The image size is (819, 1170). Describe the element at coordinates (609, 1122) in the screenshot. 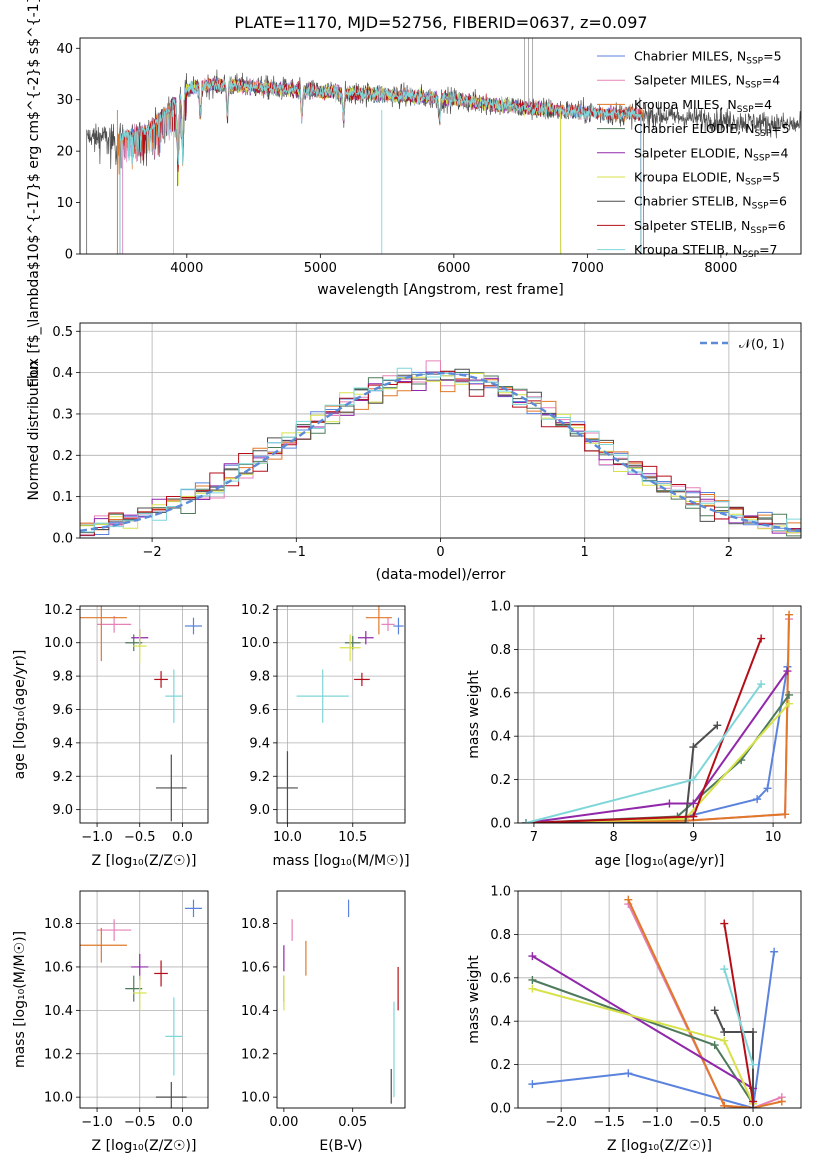

I see `x-tick-label: −1.5` at that location.